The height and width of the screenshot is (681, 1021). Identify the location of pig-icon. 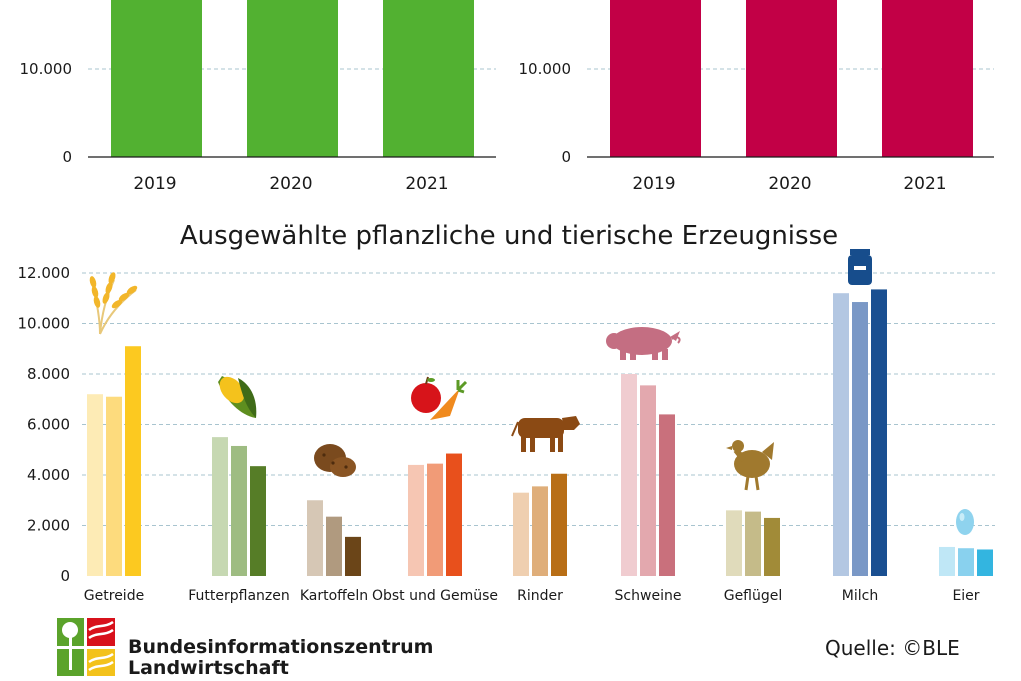
(643, 343).